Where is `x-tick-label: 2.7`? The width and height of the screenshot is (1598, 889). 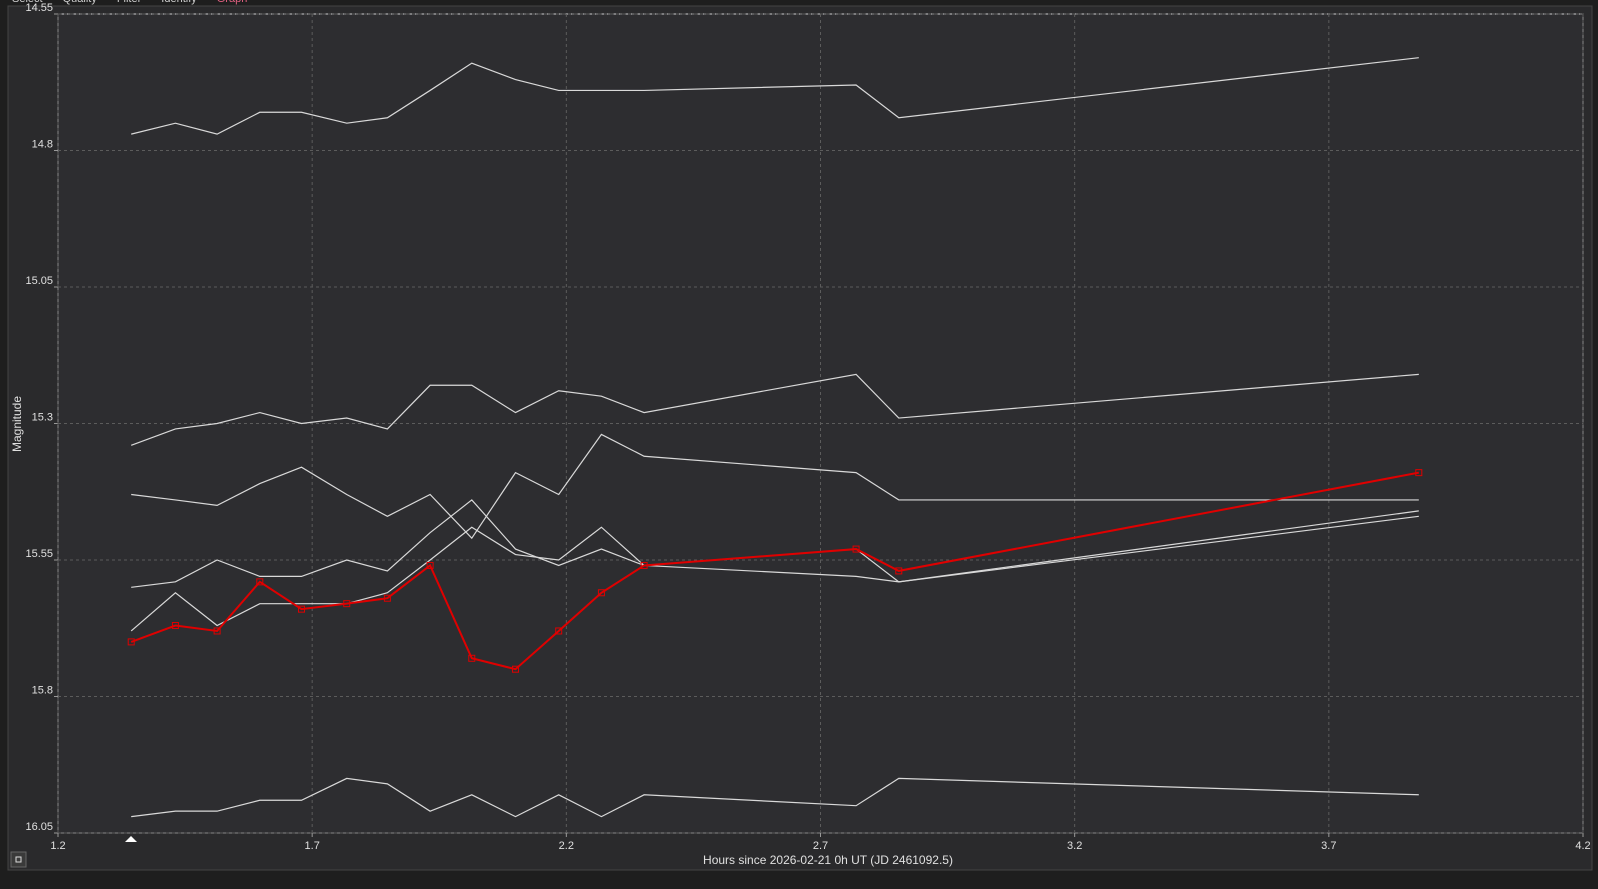
x-tick-label: 2.7 is located at coordinates (820, 846).